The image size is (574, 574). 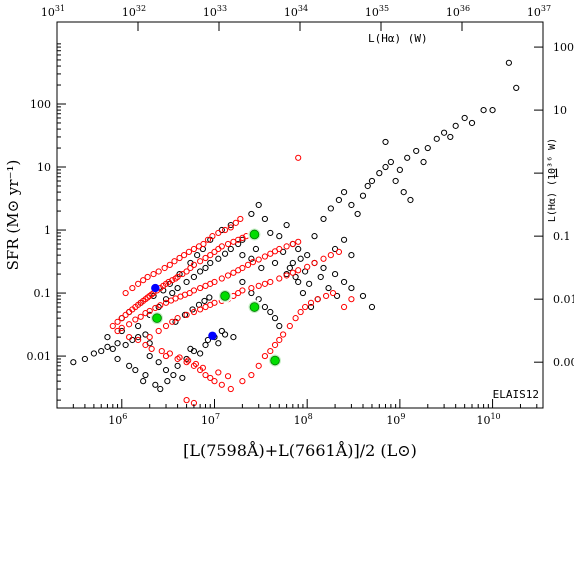 I want to click on right-tick-label: 10, so click(x=560, y=110).